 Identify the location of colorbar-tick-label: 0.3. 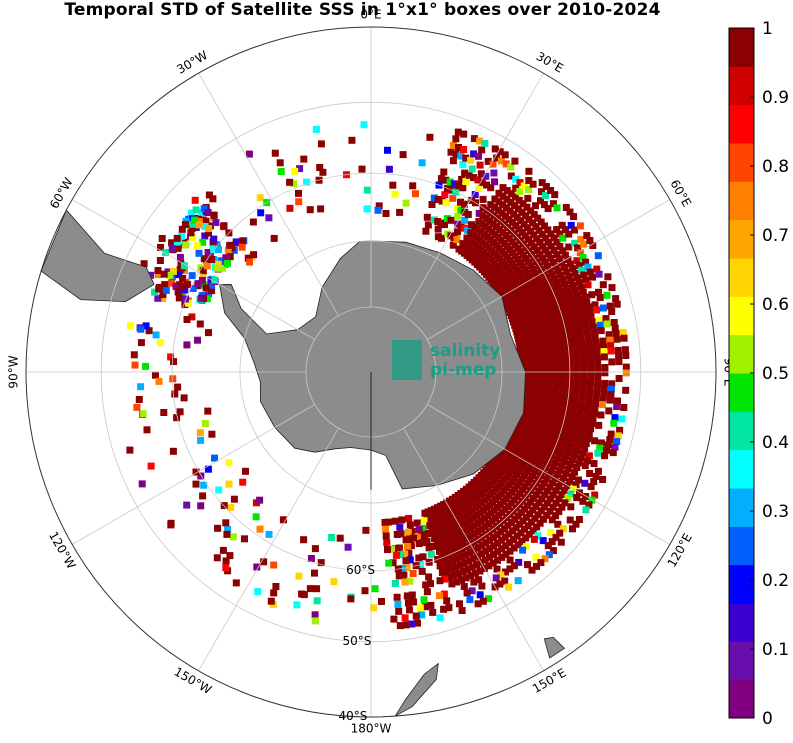
(775, 512).